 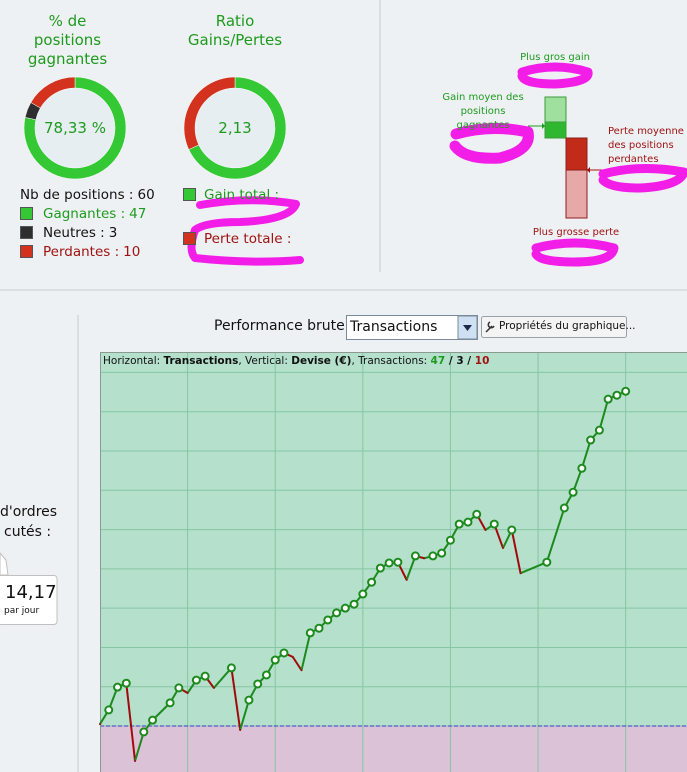 What do you see at coordinates (189, 194) in the screenshot?
I see `gain-icon` at bounding box center [189, 194].